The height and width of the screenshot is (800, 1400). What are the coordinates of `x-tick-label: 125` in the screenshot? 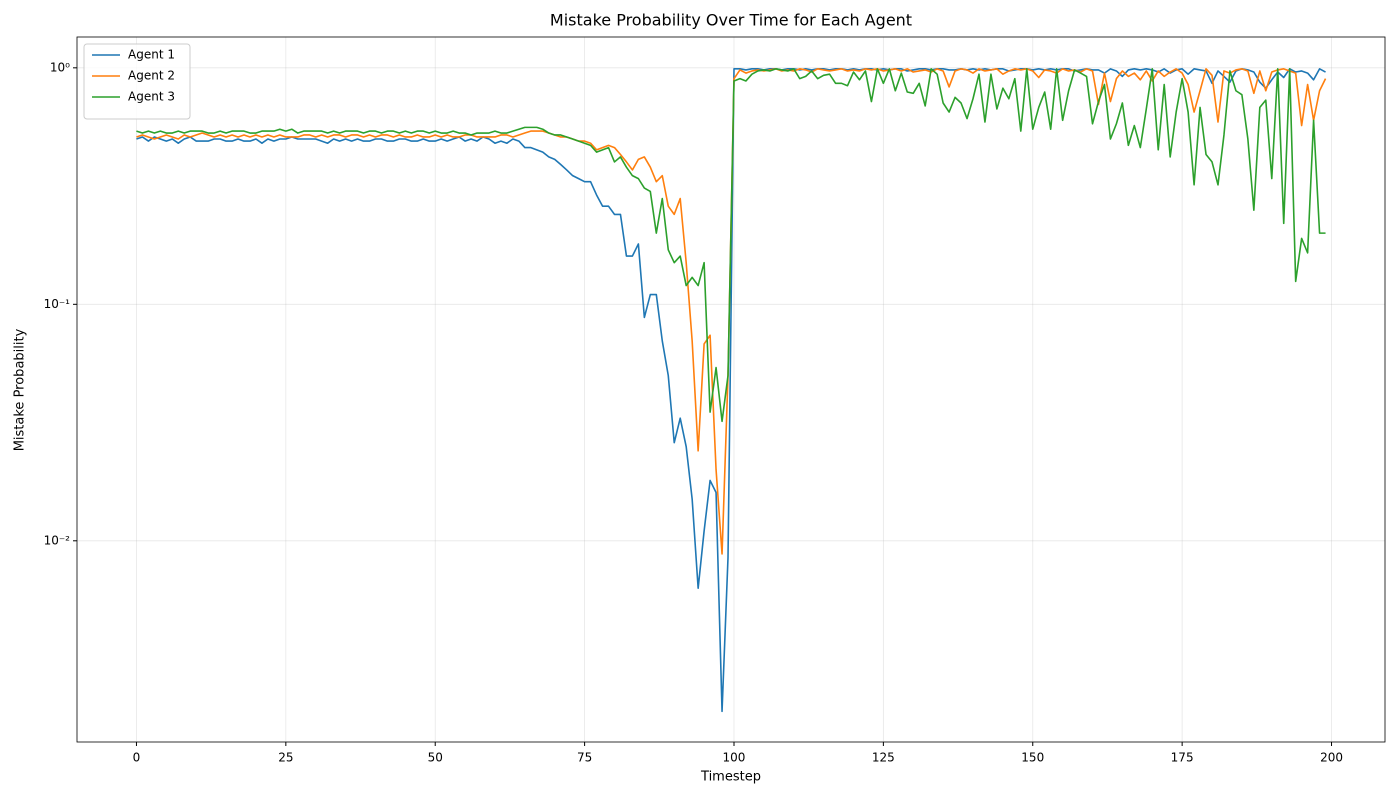 It's located at (883, 758).